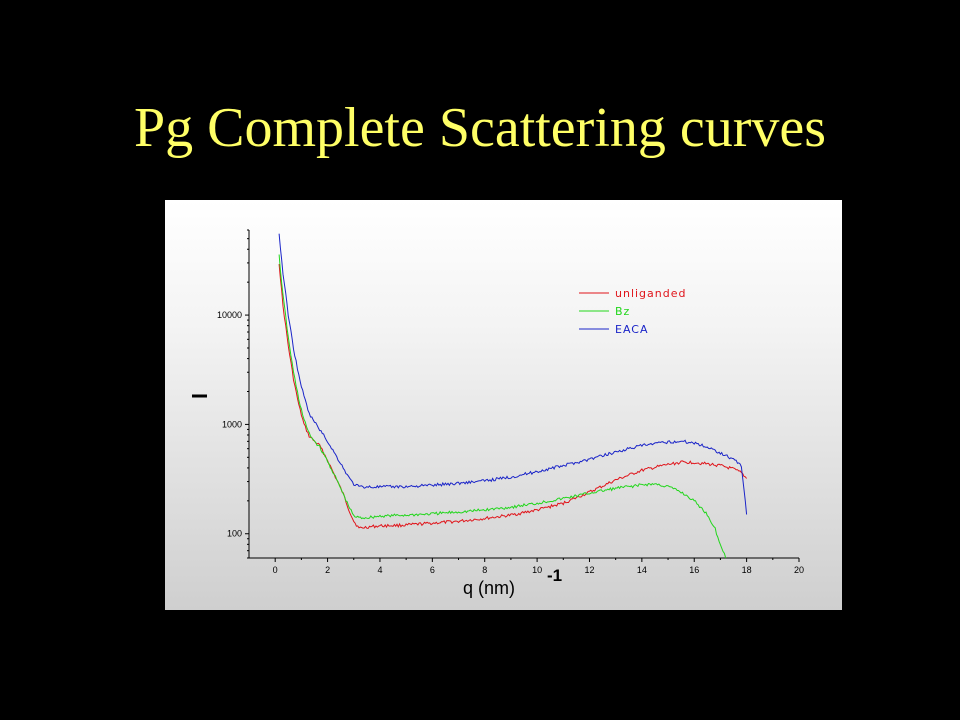 This screenshot has height=720, width=960. Describe the element at coordinates (799, 570) in the screenshot. I see `x-tick-label: 20` at that location.